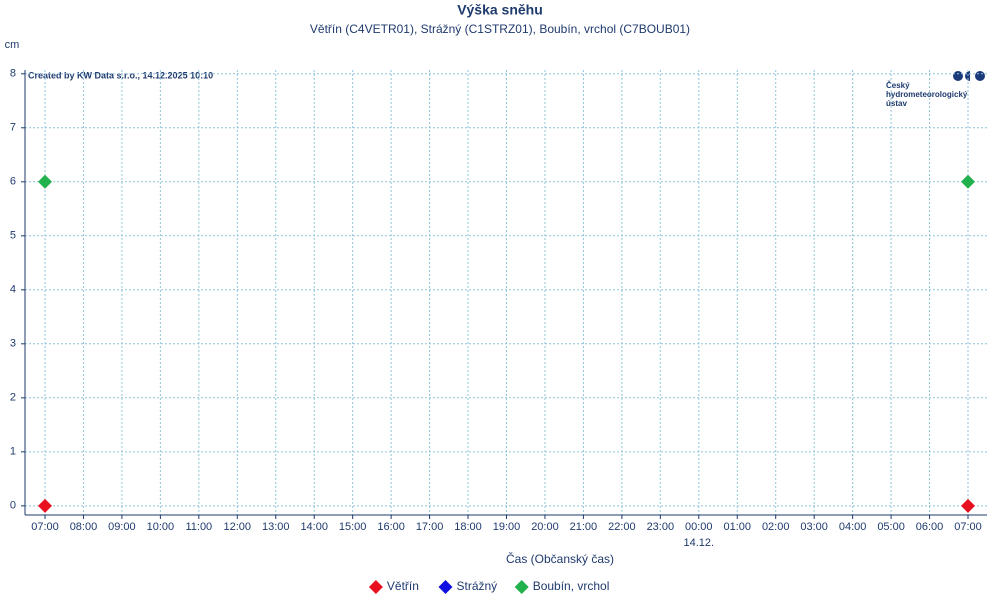 The image size is (1000, 605). I want to click on logo-text: ústav, so click(896, 103).